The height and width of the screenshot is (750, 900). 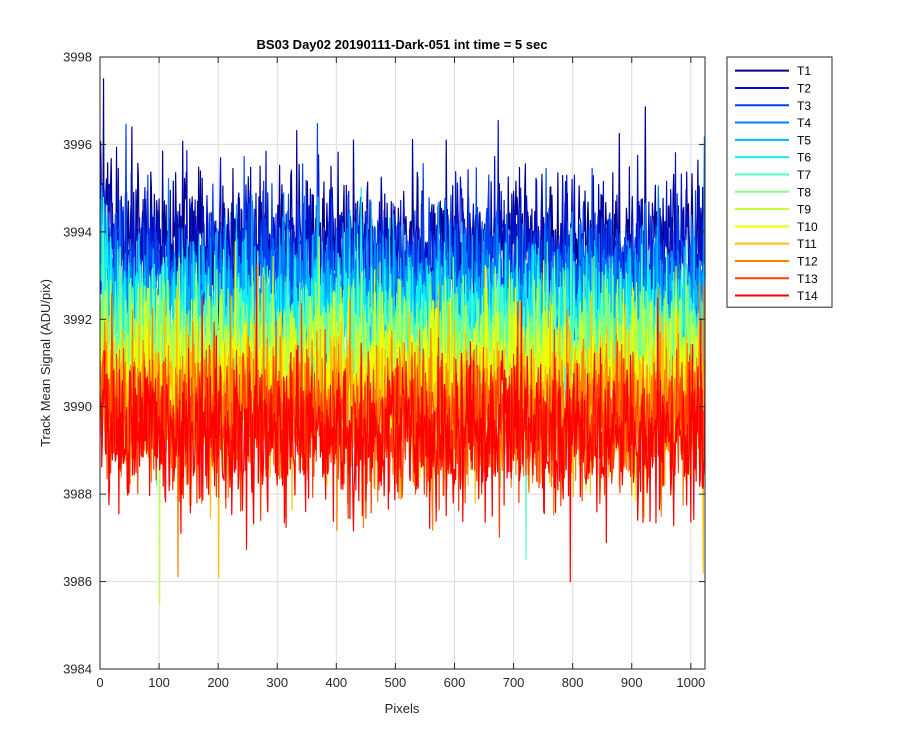 What do you see at coordinates (804, 140) in the screenshot?
I see `legend-label-t5: T5` at bounding box center [804, 140].